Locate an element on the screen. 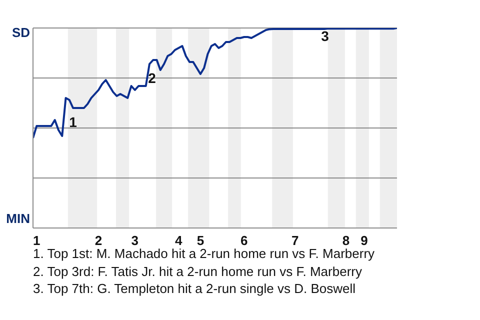  text: 3. Top 7th: G. Templeton hit a 2-run single vs D. Boswell is located at coordinates (195, 289).